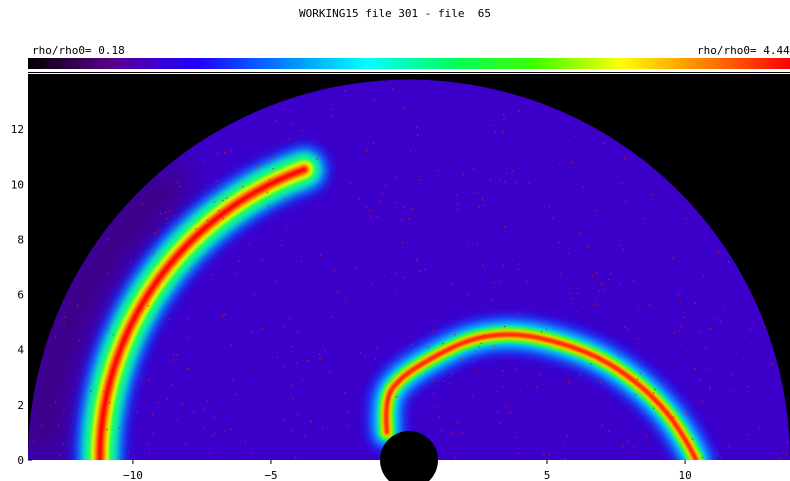 This screenshot has width=790, height=481. I want to click on chart-title: WORKING15 file 301 - file 65, so click(395, 13).